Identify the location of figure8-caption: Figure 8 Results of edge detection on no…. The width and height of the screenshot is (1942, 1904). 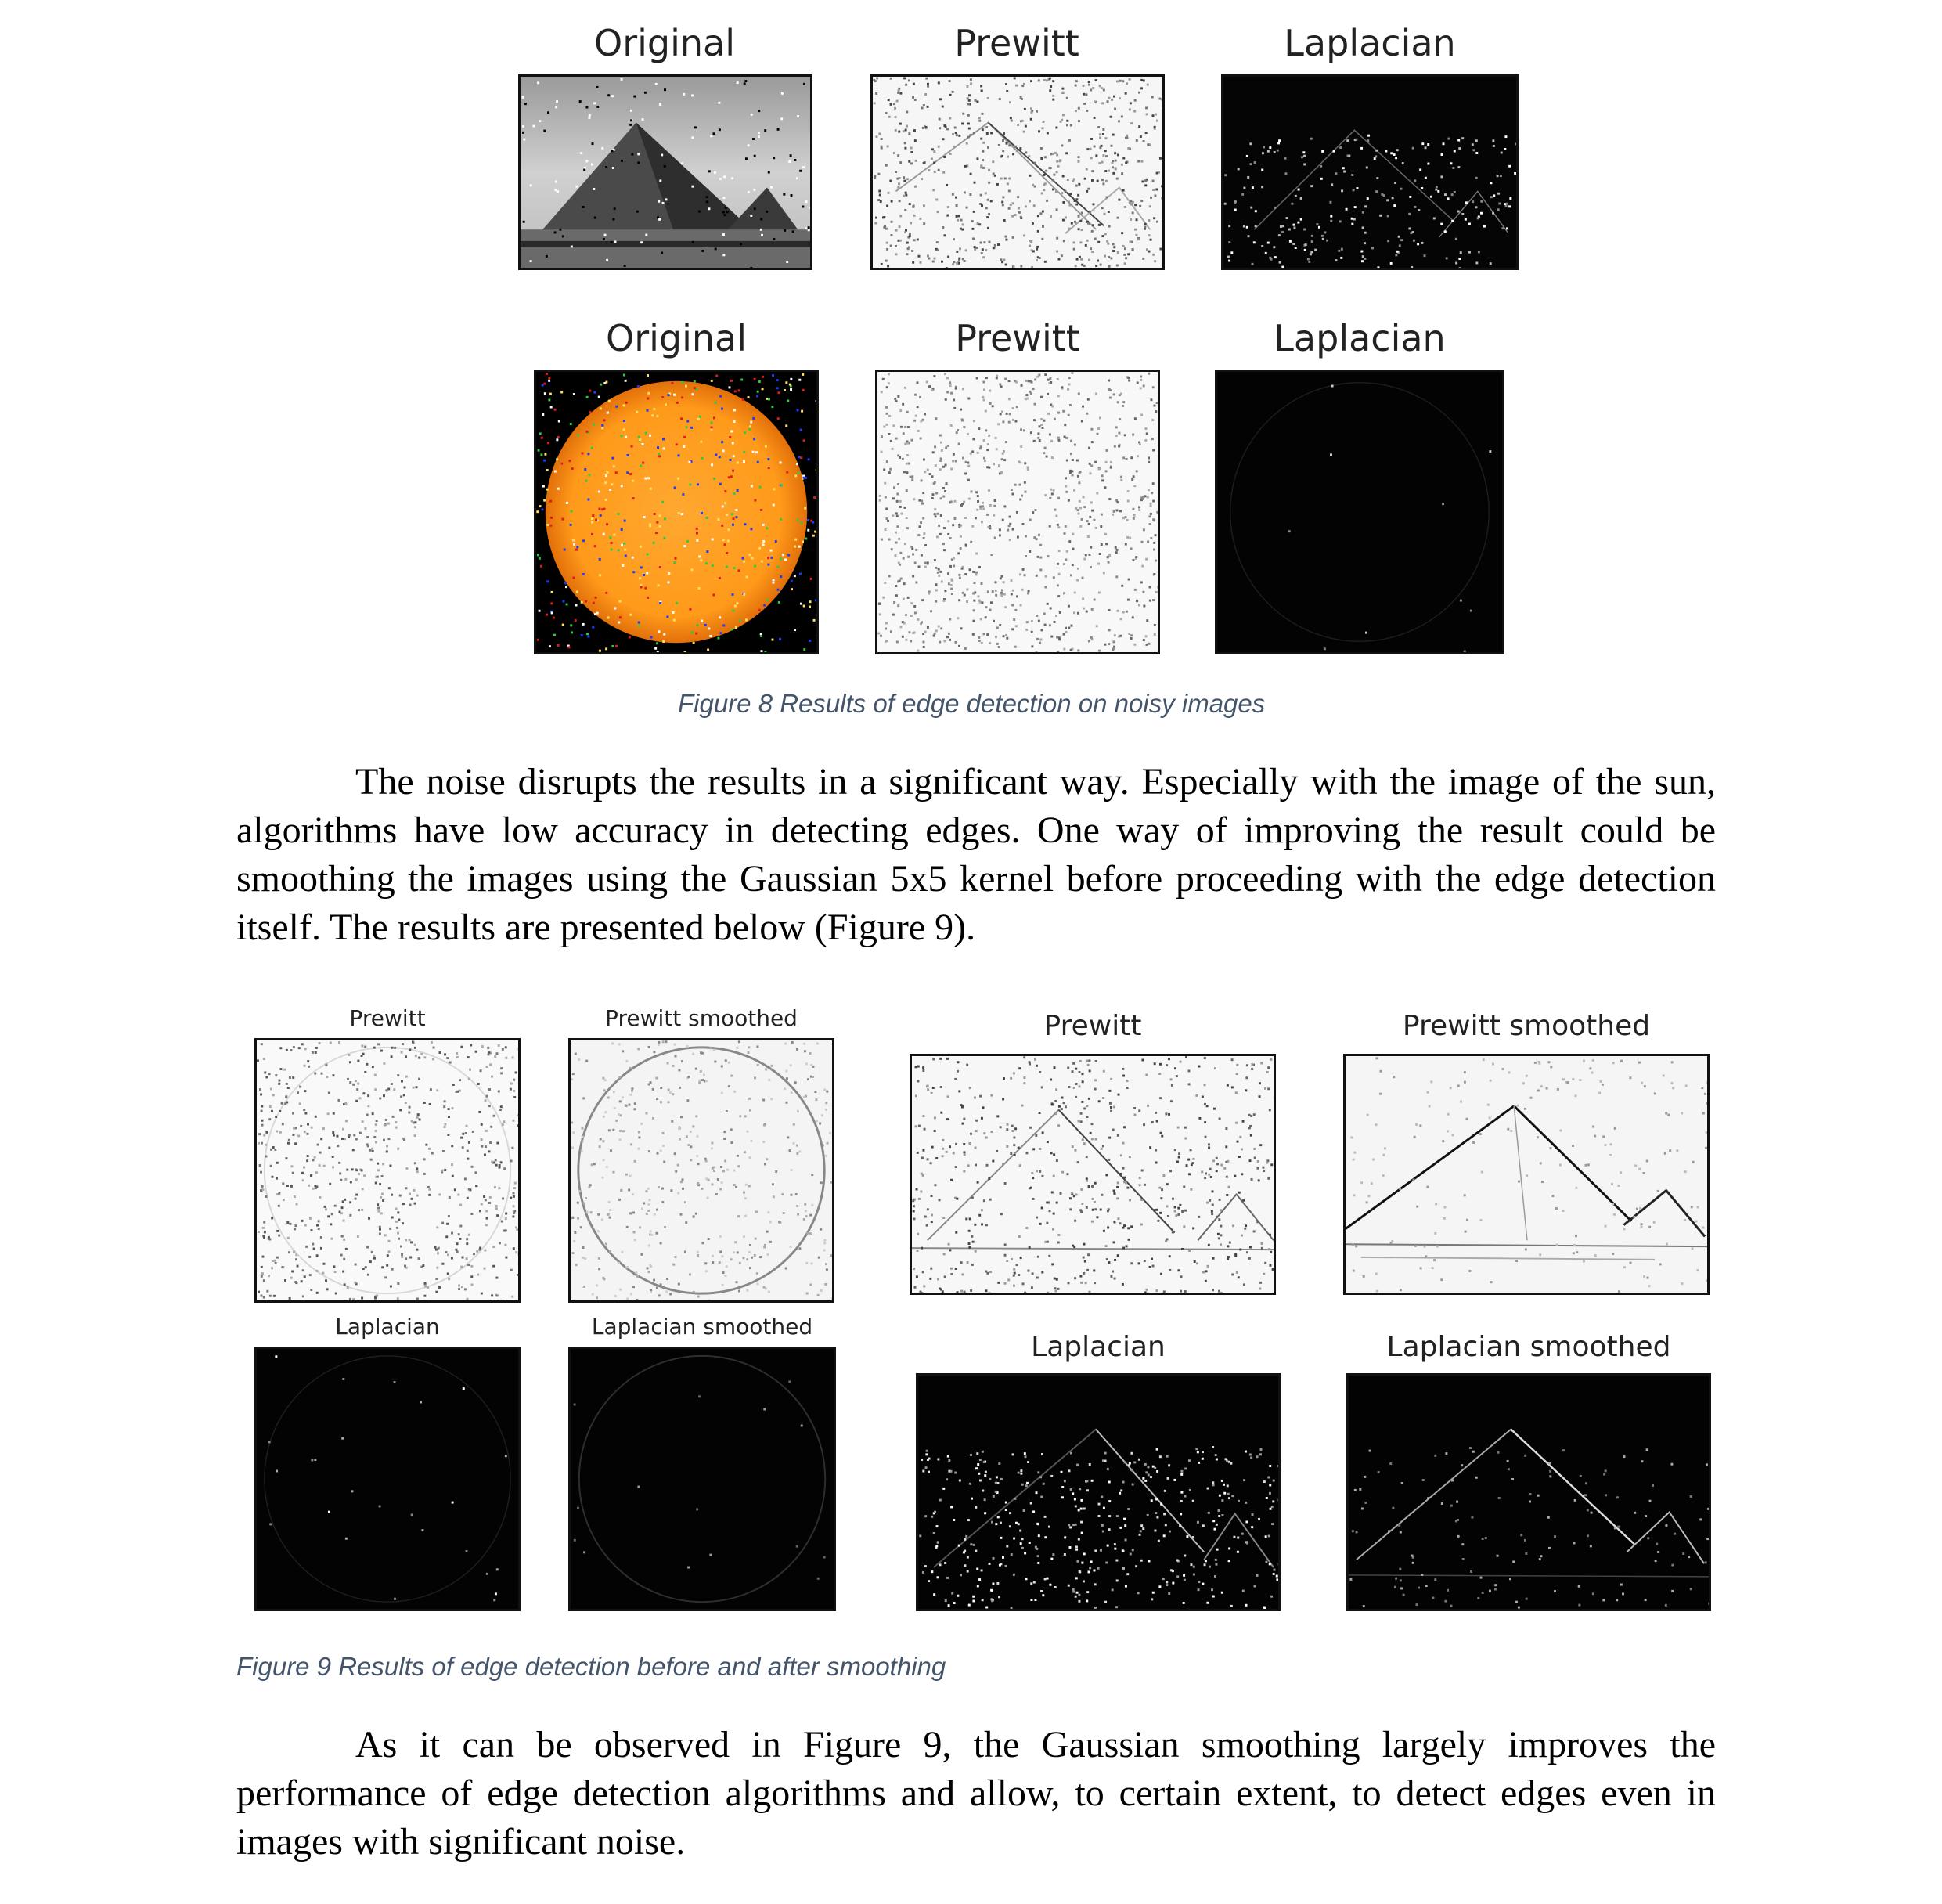
(972, 703).